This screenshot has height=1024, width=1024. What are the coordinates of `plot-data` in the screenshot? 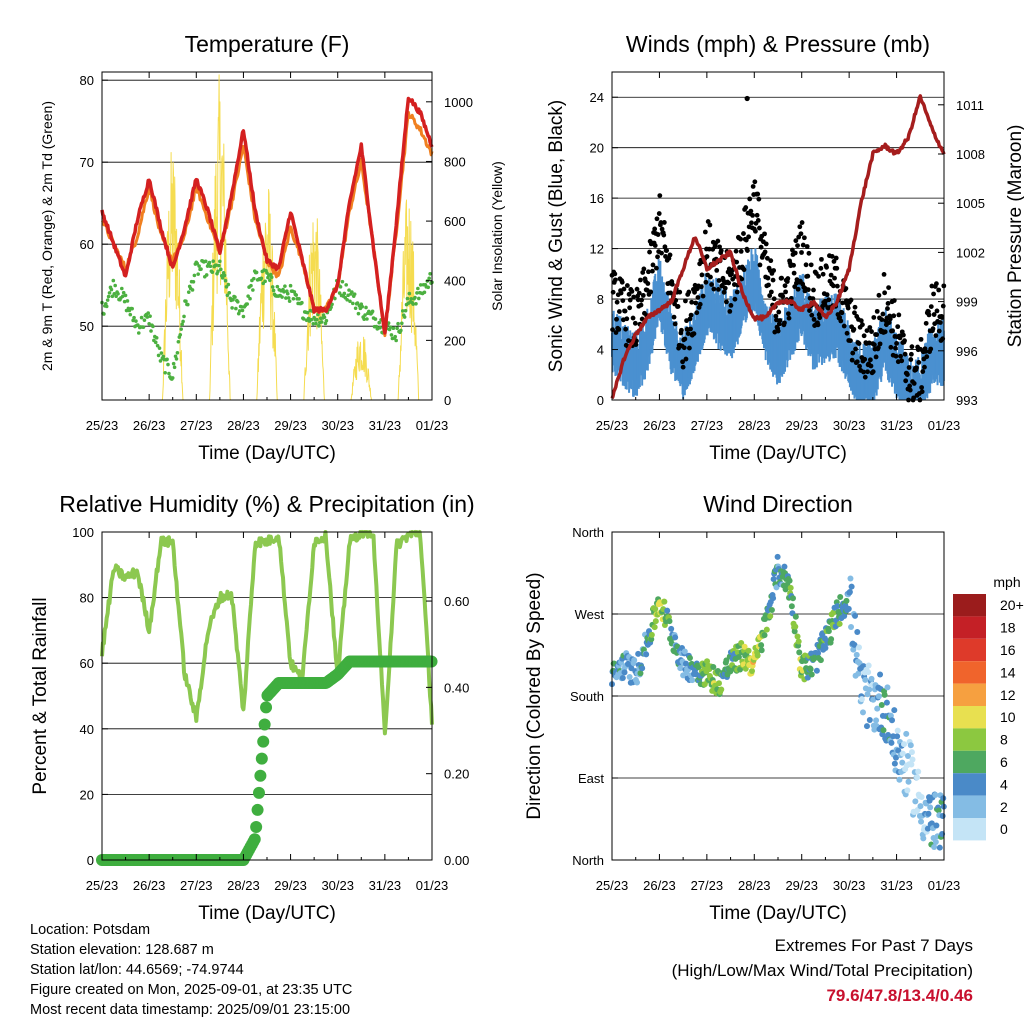 It's located at (778, 702).